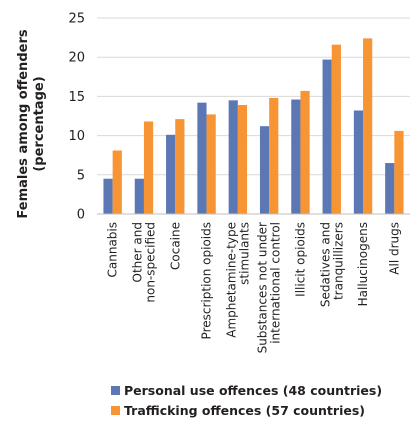 The width and height of the screenshot is (416, 432). What do you see at coordinates (363, 264) in the screenshot?
I see `x-category-label: Hallucinogens` at bounding box center [363, 264].